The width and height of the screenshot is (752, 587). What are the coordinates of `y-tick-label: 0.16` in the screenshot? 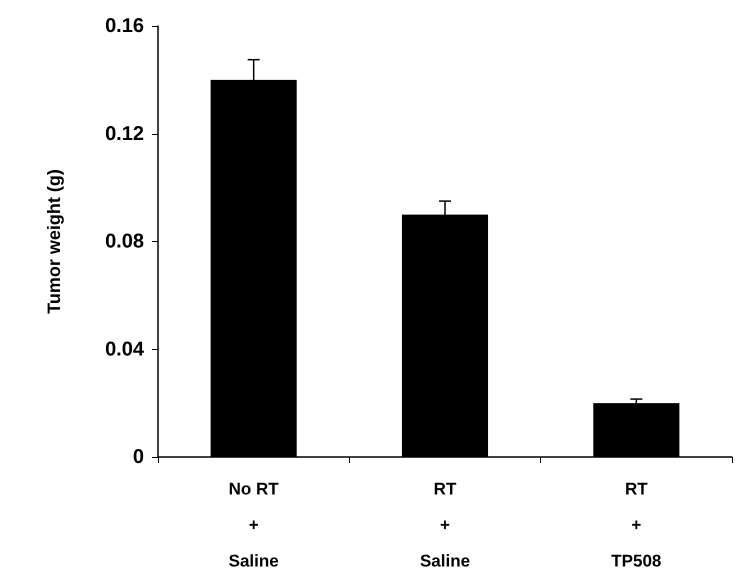 It's located at (124, 26).